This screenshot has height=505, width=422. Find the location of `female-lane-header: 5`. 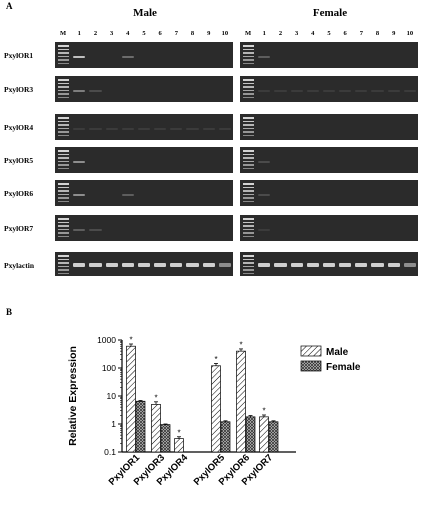

female-lane-header: 5 is located at coordinates (329, 33).